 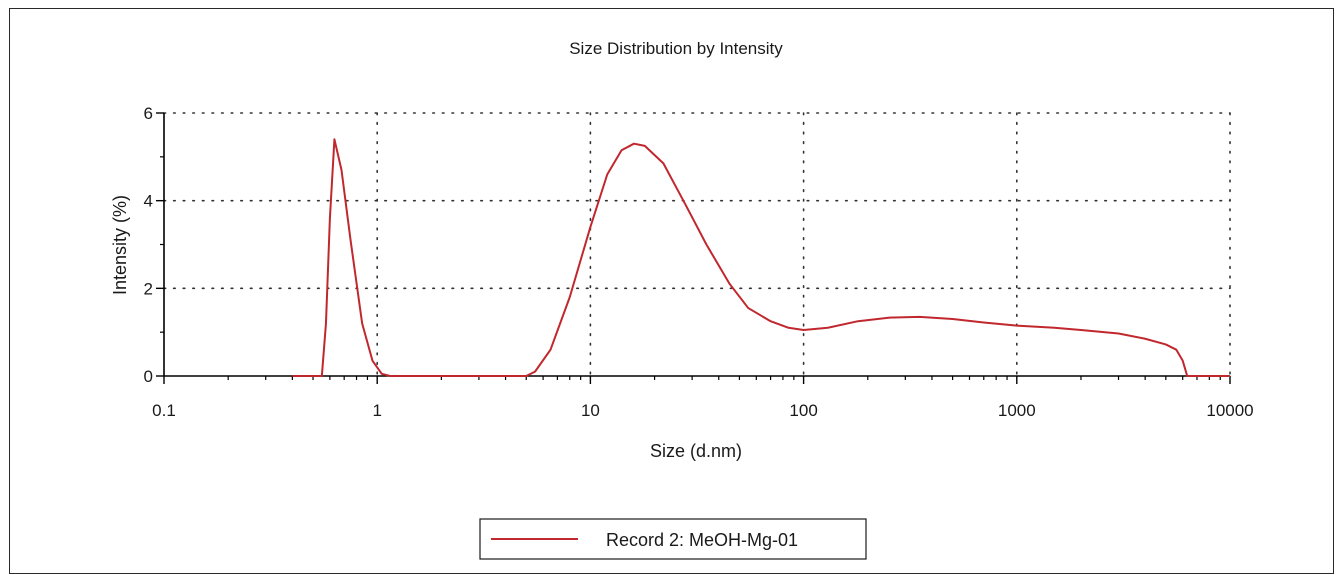 What do you see at coordinates (376, 410) in the screenshot?
I see `x-tick-label: 1` at bounding box center [376, 410].